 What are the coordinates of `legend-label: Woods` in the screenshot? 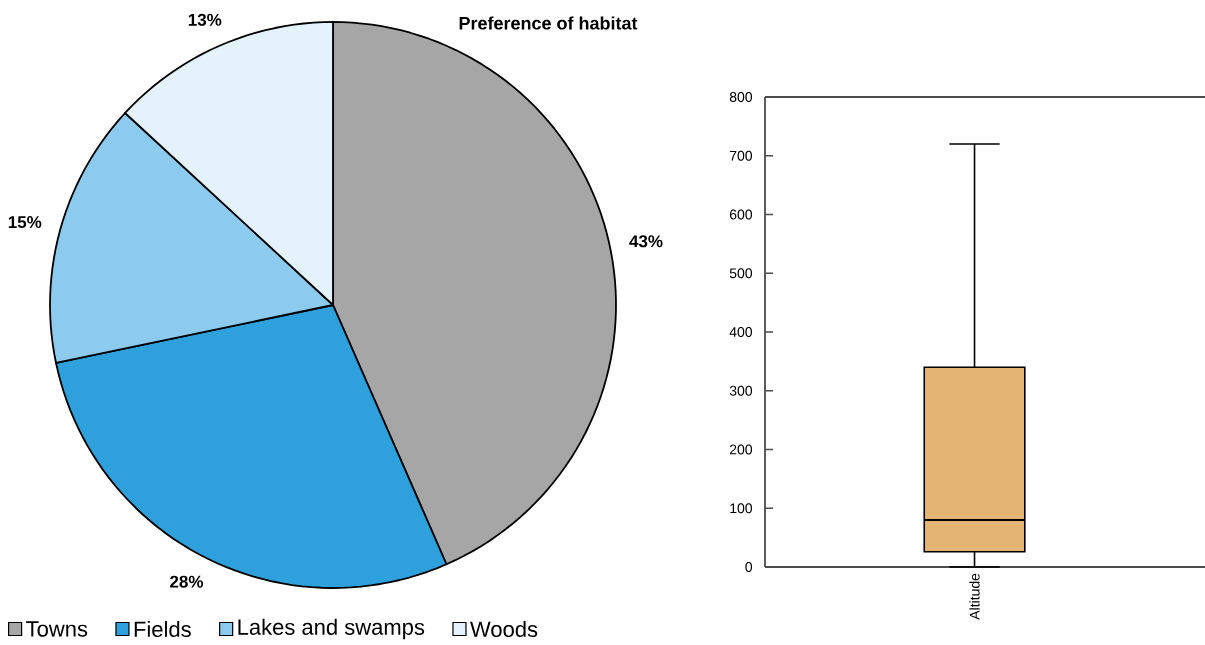 It's located at (504, 629).